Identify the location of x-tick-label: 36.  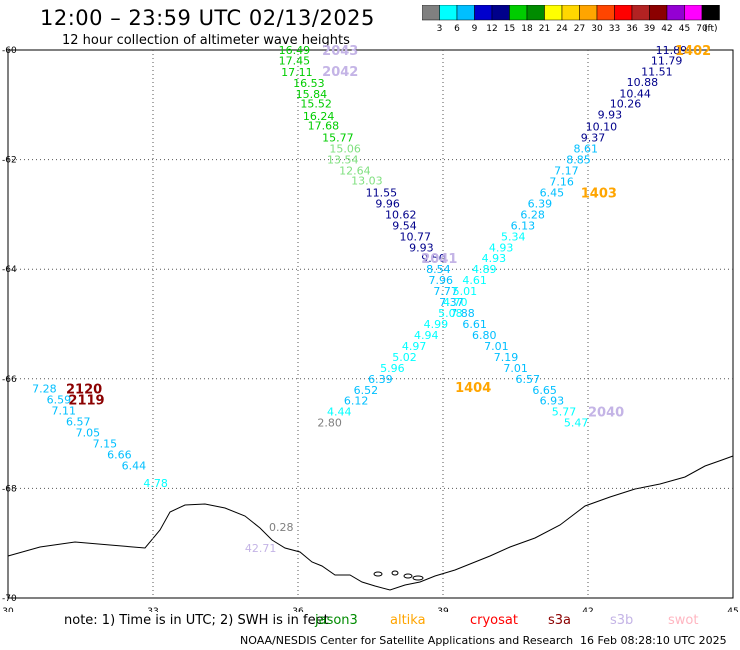
(298, 609).